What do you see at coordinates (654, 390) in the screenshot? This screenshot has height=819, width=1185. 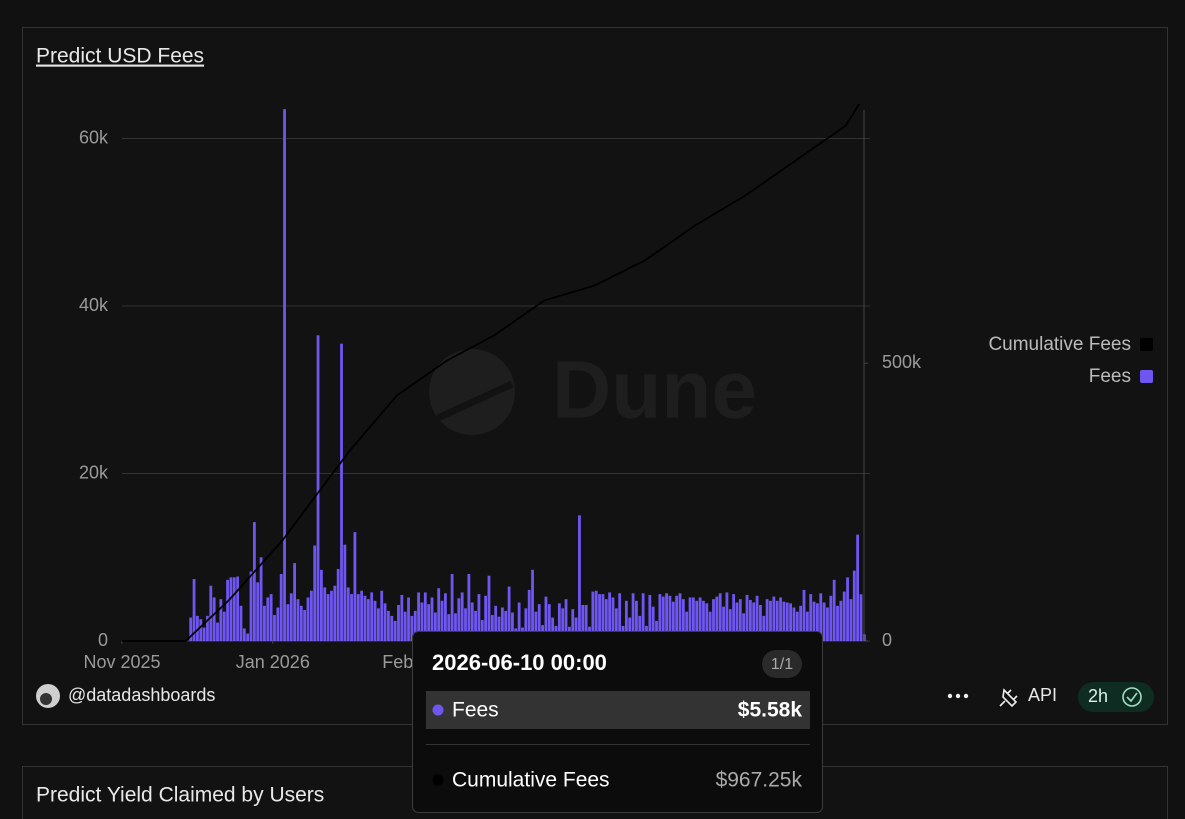 I see `svg-text: Dune` at bounding box center [654, 390].